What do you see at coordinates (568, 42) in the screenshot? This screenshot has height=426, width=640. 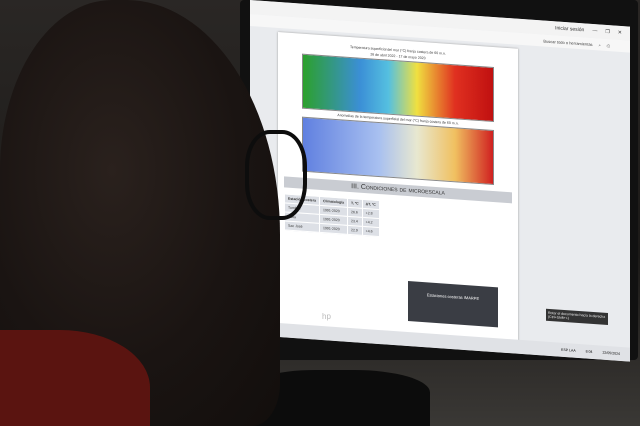 I see `search-tools: Buscar todo o herramientas` at bounding box center [568, 42].